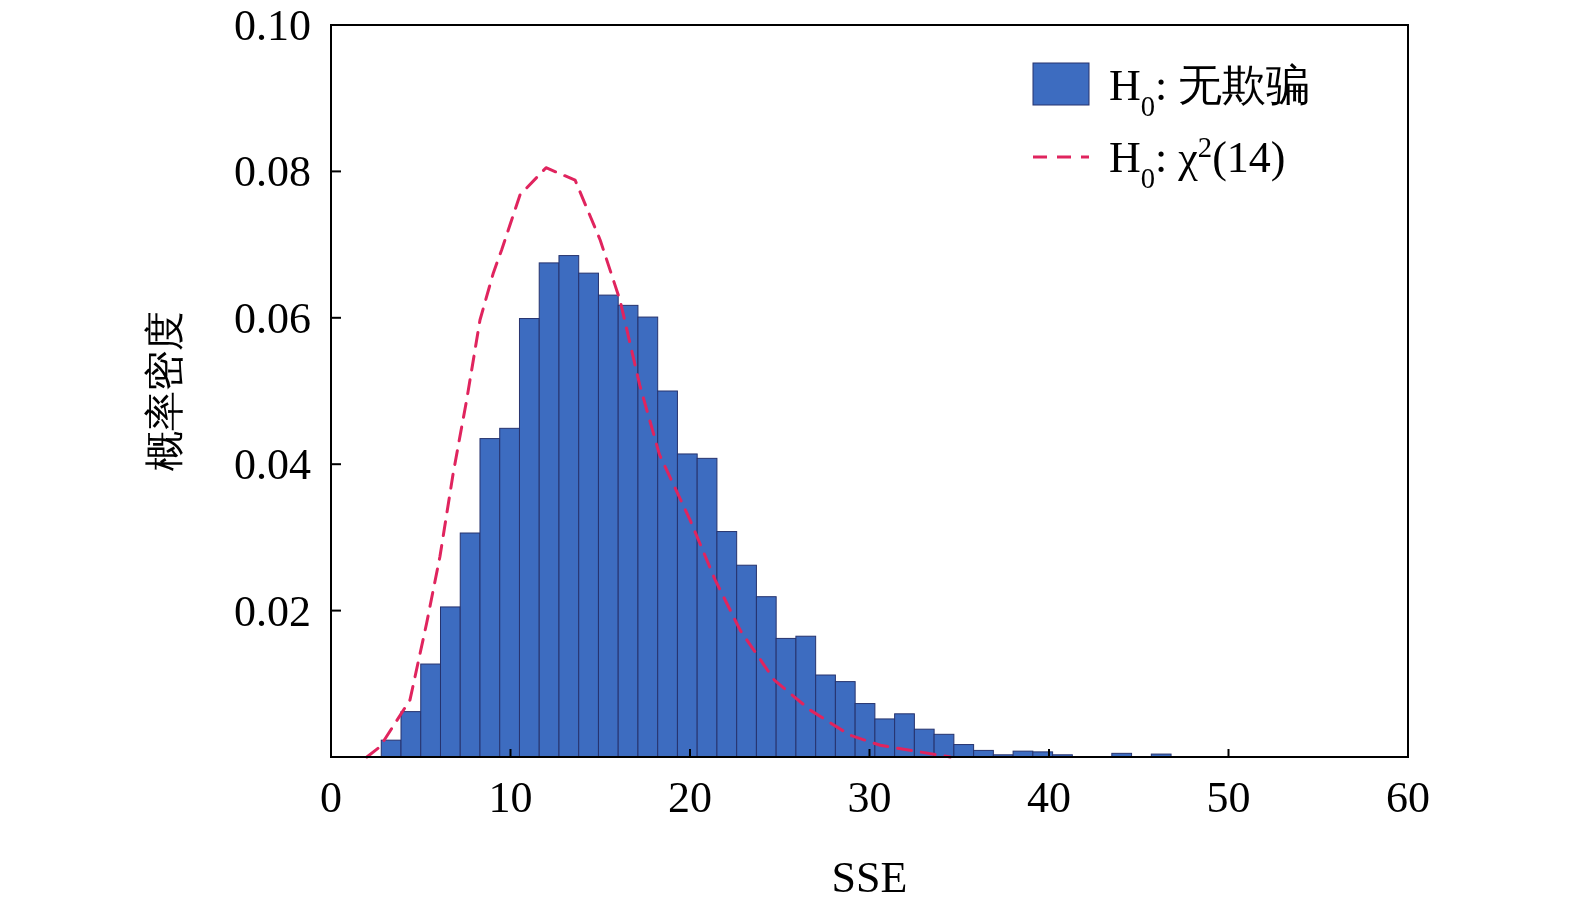  I want to click on x-tick-label: 60, so click(1408, 797).